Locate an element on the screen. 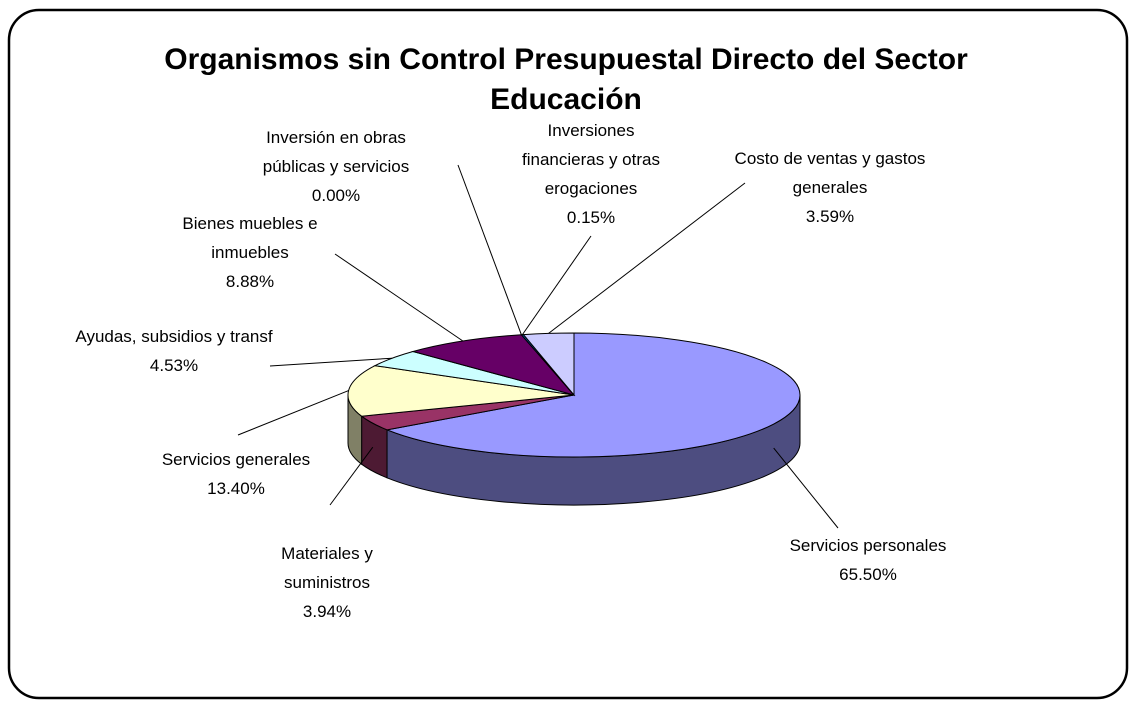 The width and height of the screenshot is (1132, 705). value-label: 3.94% is located at coordinates (327, 611).